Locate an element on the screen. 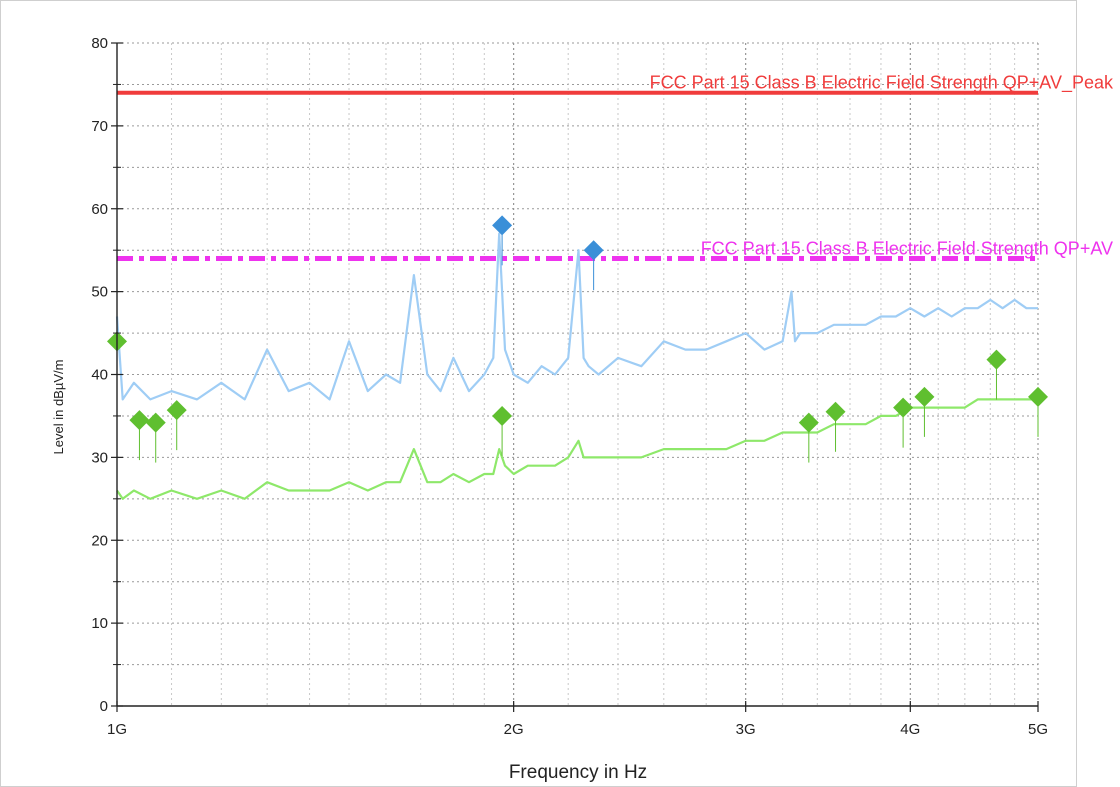  y-tick-label: 60 is located at coordinates (99, 209).